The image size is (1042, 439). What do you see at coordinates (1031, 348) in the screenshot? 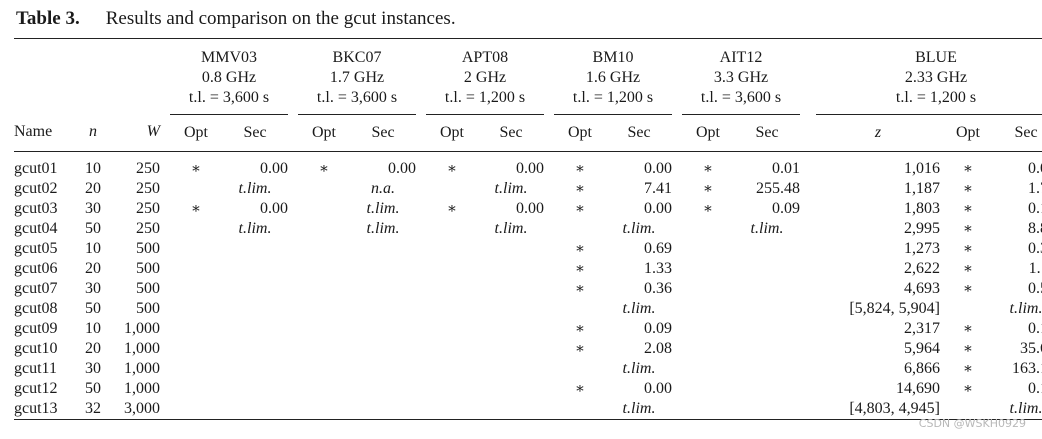
I see `cell-sec: 35.63` at bounding box center [1031, 348].